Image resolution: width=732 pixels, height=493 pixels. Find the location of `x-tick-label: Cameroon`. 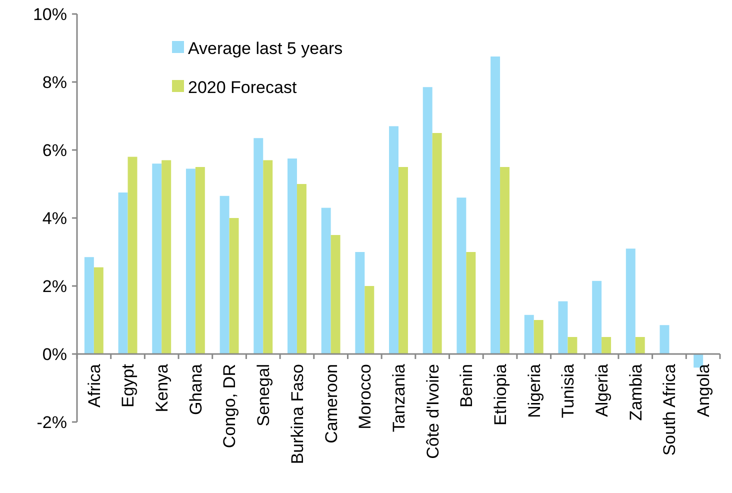

x-tick-label: Cameroon is located at coordinates (331, 404).